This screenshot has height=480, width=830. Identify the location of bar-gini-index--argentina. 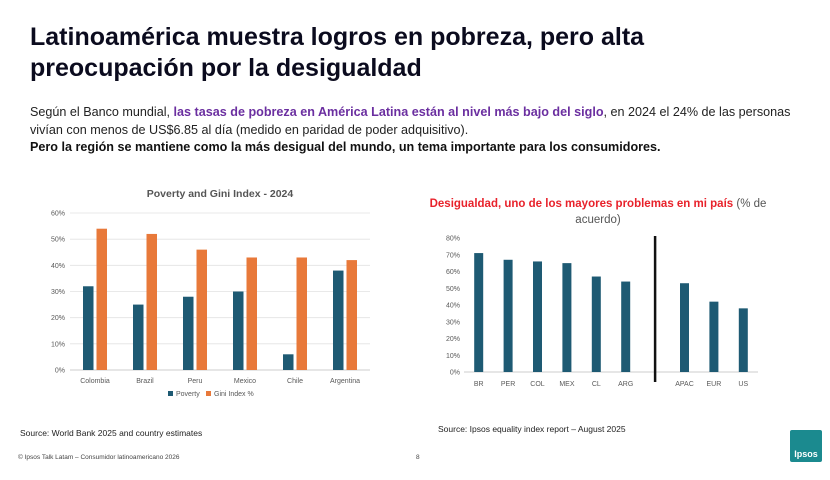
(351, 315).